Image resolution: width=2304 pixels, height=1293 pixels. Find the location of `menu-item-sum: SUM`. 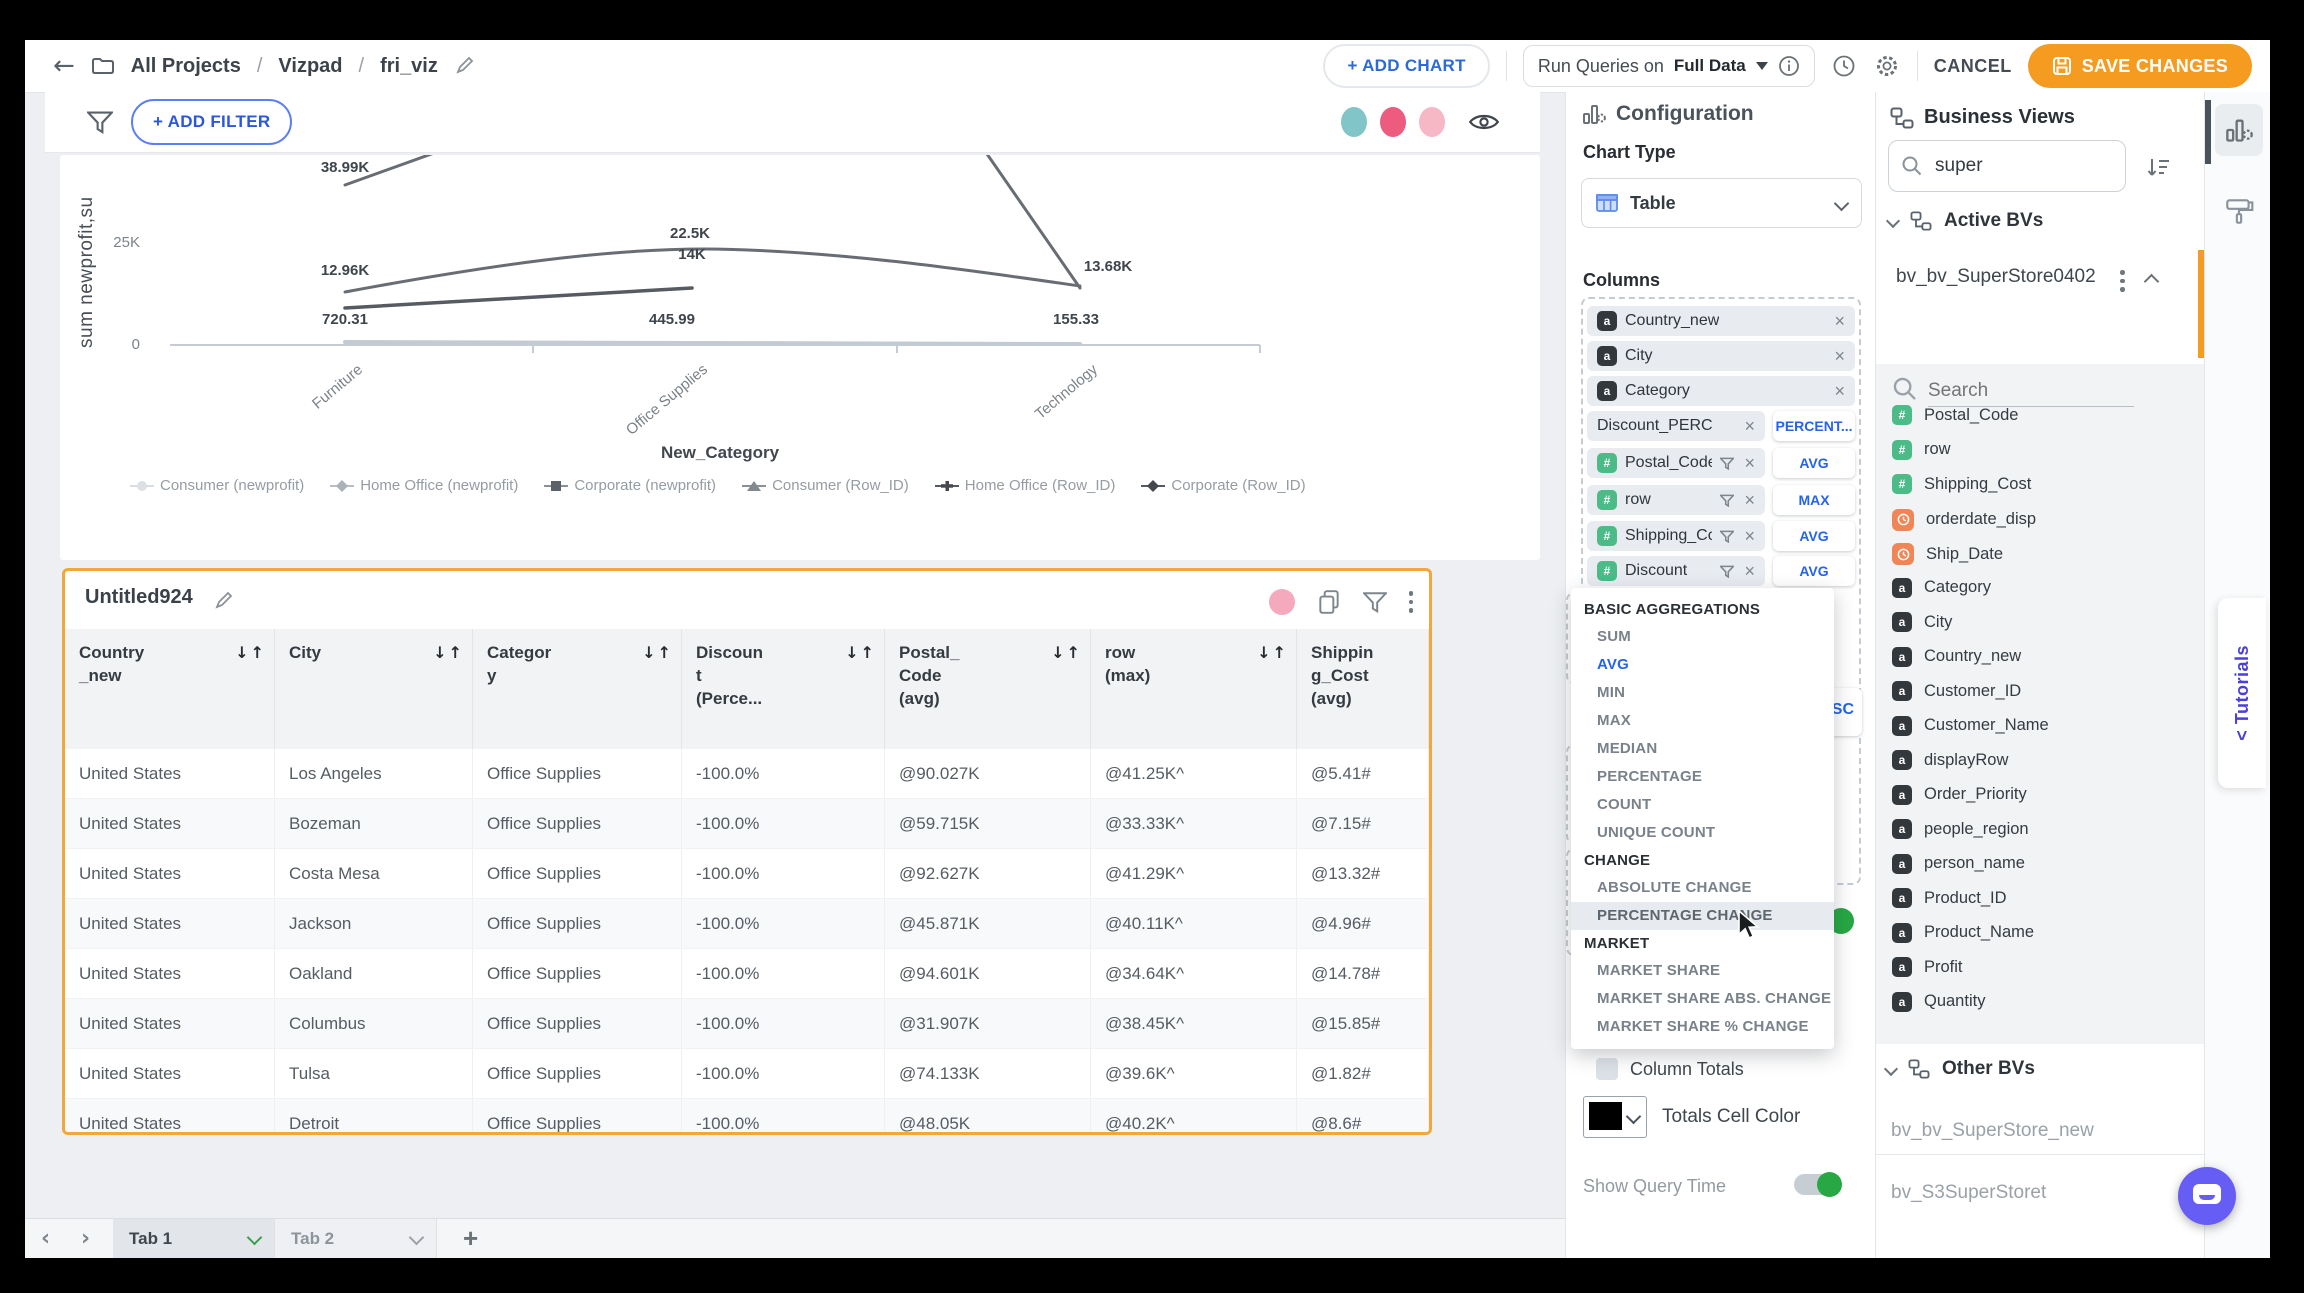

menu-item-sum: SUM is located at coordinates (1614, 636).